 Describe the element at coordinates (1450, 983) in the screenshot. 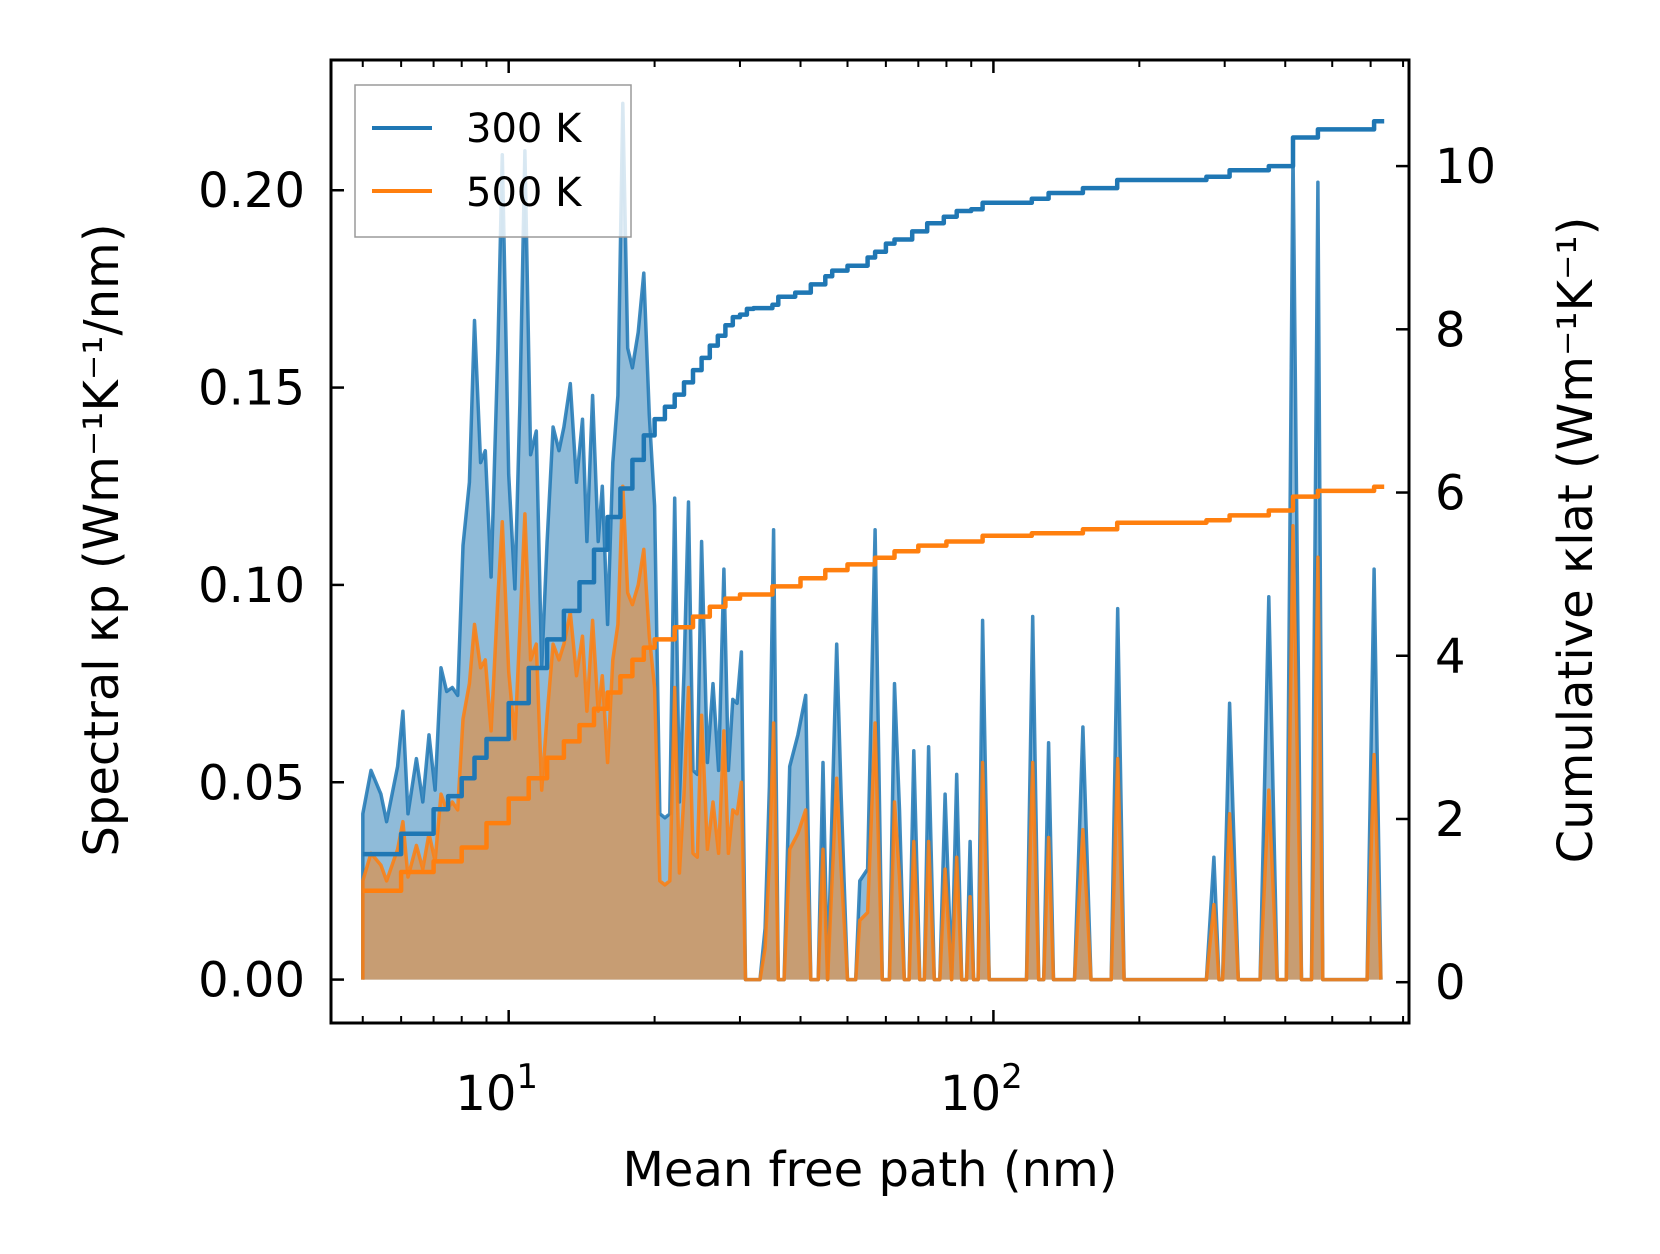

I see `y-right-tick-label: 0` at that location.